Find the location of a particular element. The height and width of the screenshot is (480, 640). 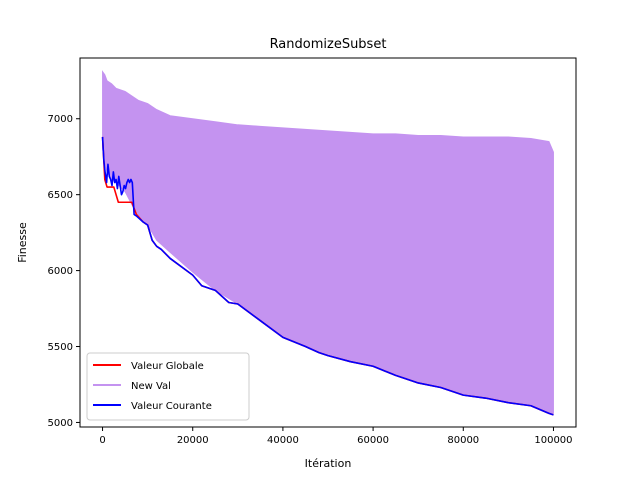

x-tick-label: 60000 is located at coordinates (373, 440).